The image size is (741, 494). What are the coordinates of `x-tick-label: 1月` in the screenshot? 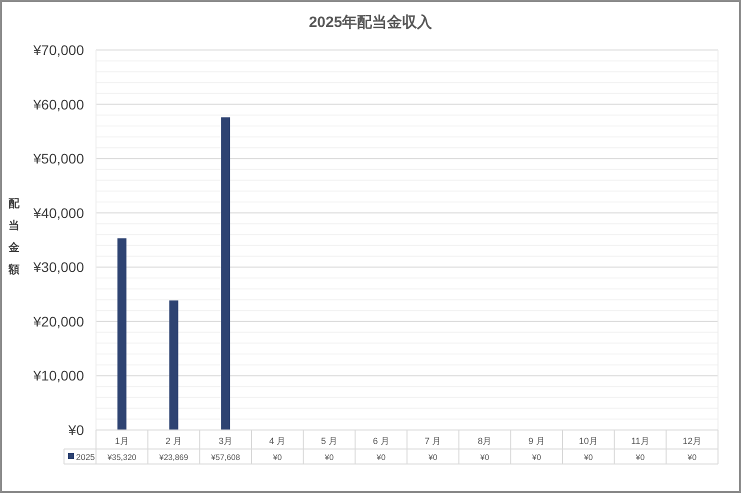 It's located at (121, 441).